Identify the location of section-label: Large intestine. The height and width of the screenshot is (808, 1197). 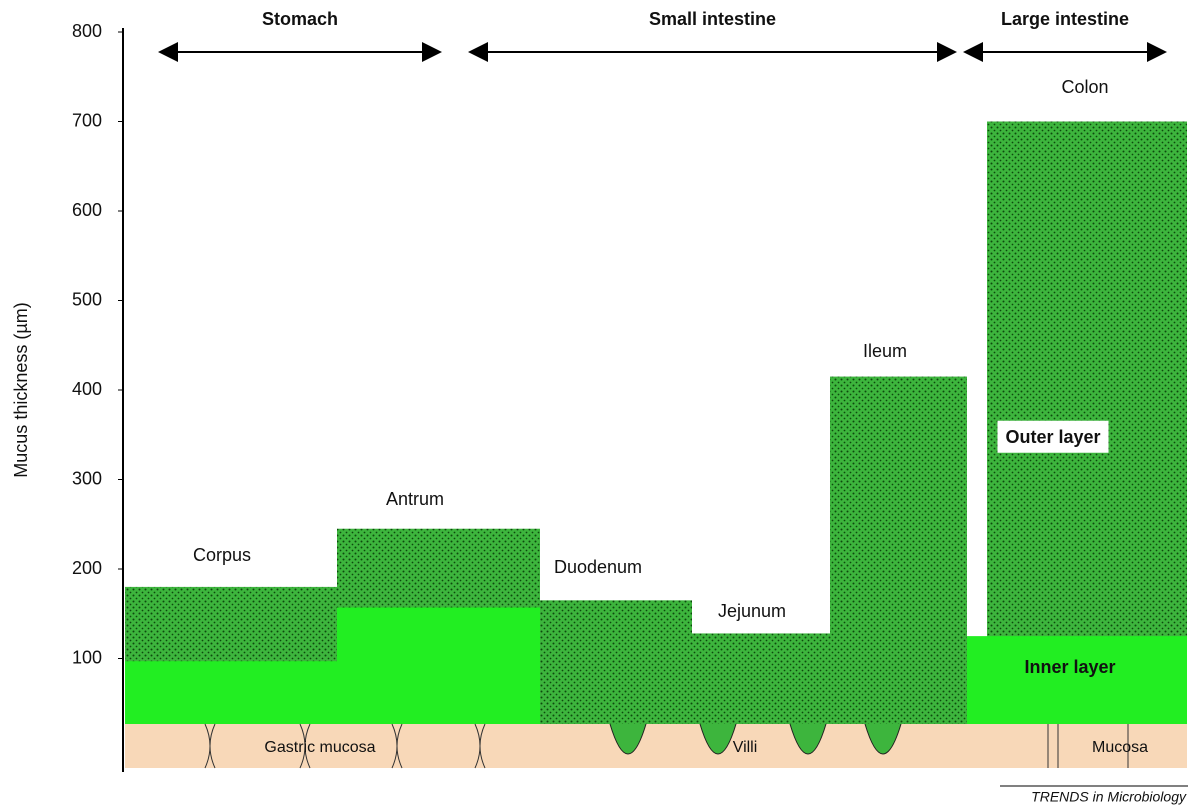
(1065, 19).